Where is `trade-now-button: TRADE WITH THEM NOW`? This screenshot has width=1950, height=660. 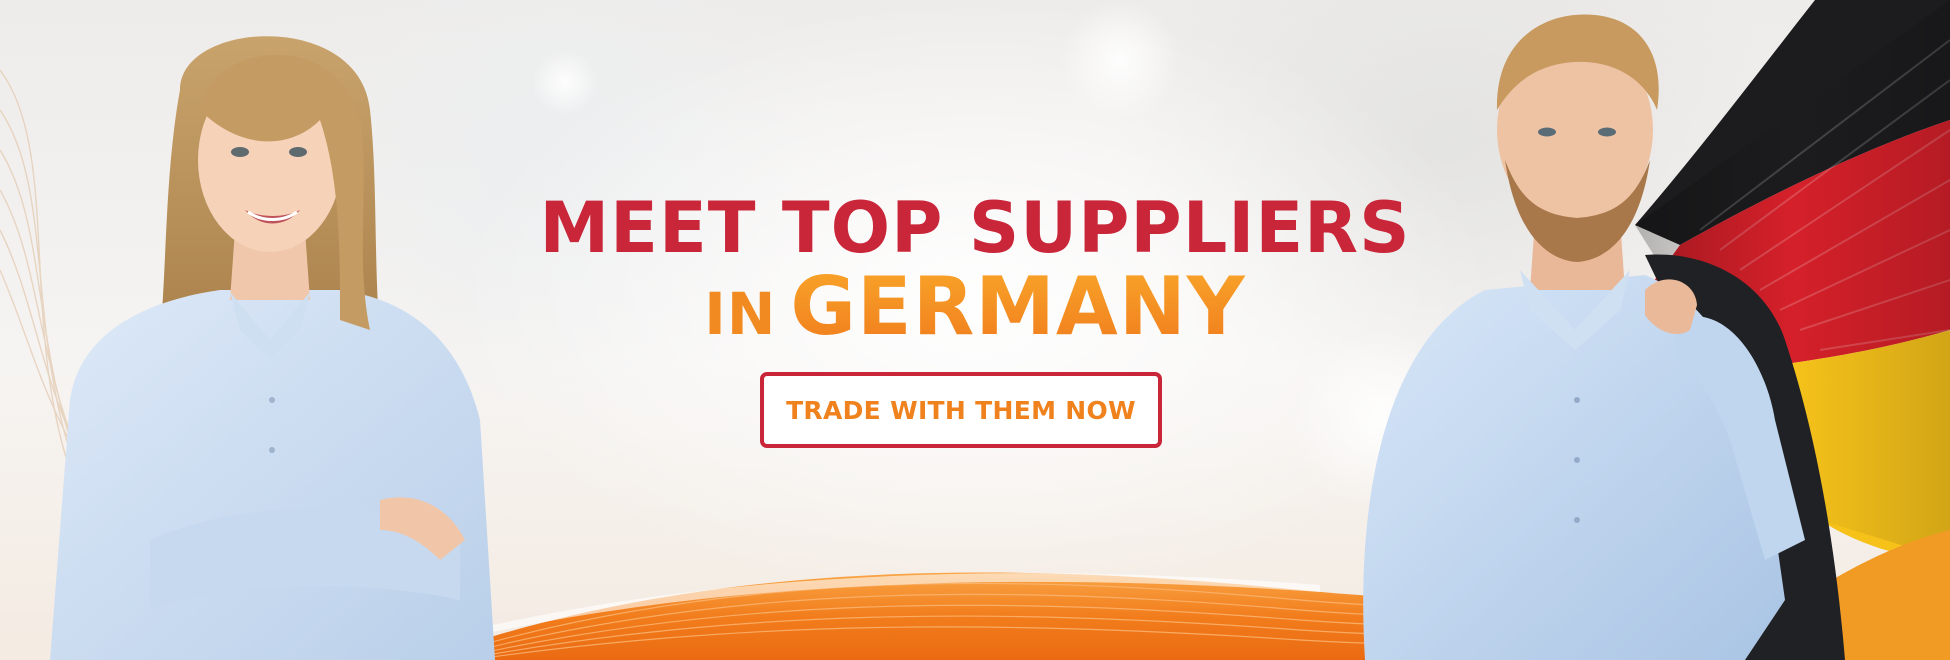
trade-now-button: TRADE WITH THEM NOW is located at coordinates (961, 410).